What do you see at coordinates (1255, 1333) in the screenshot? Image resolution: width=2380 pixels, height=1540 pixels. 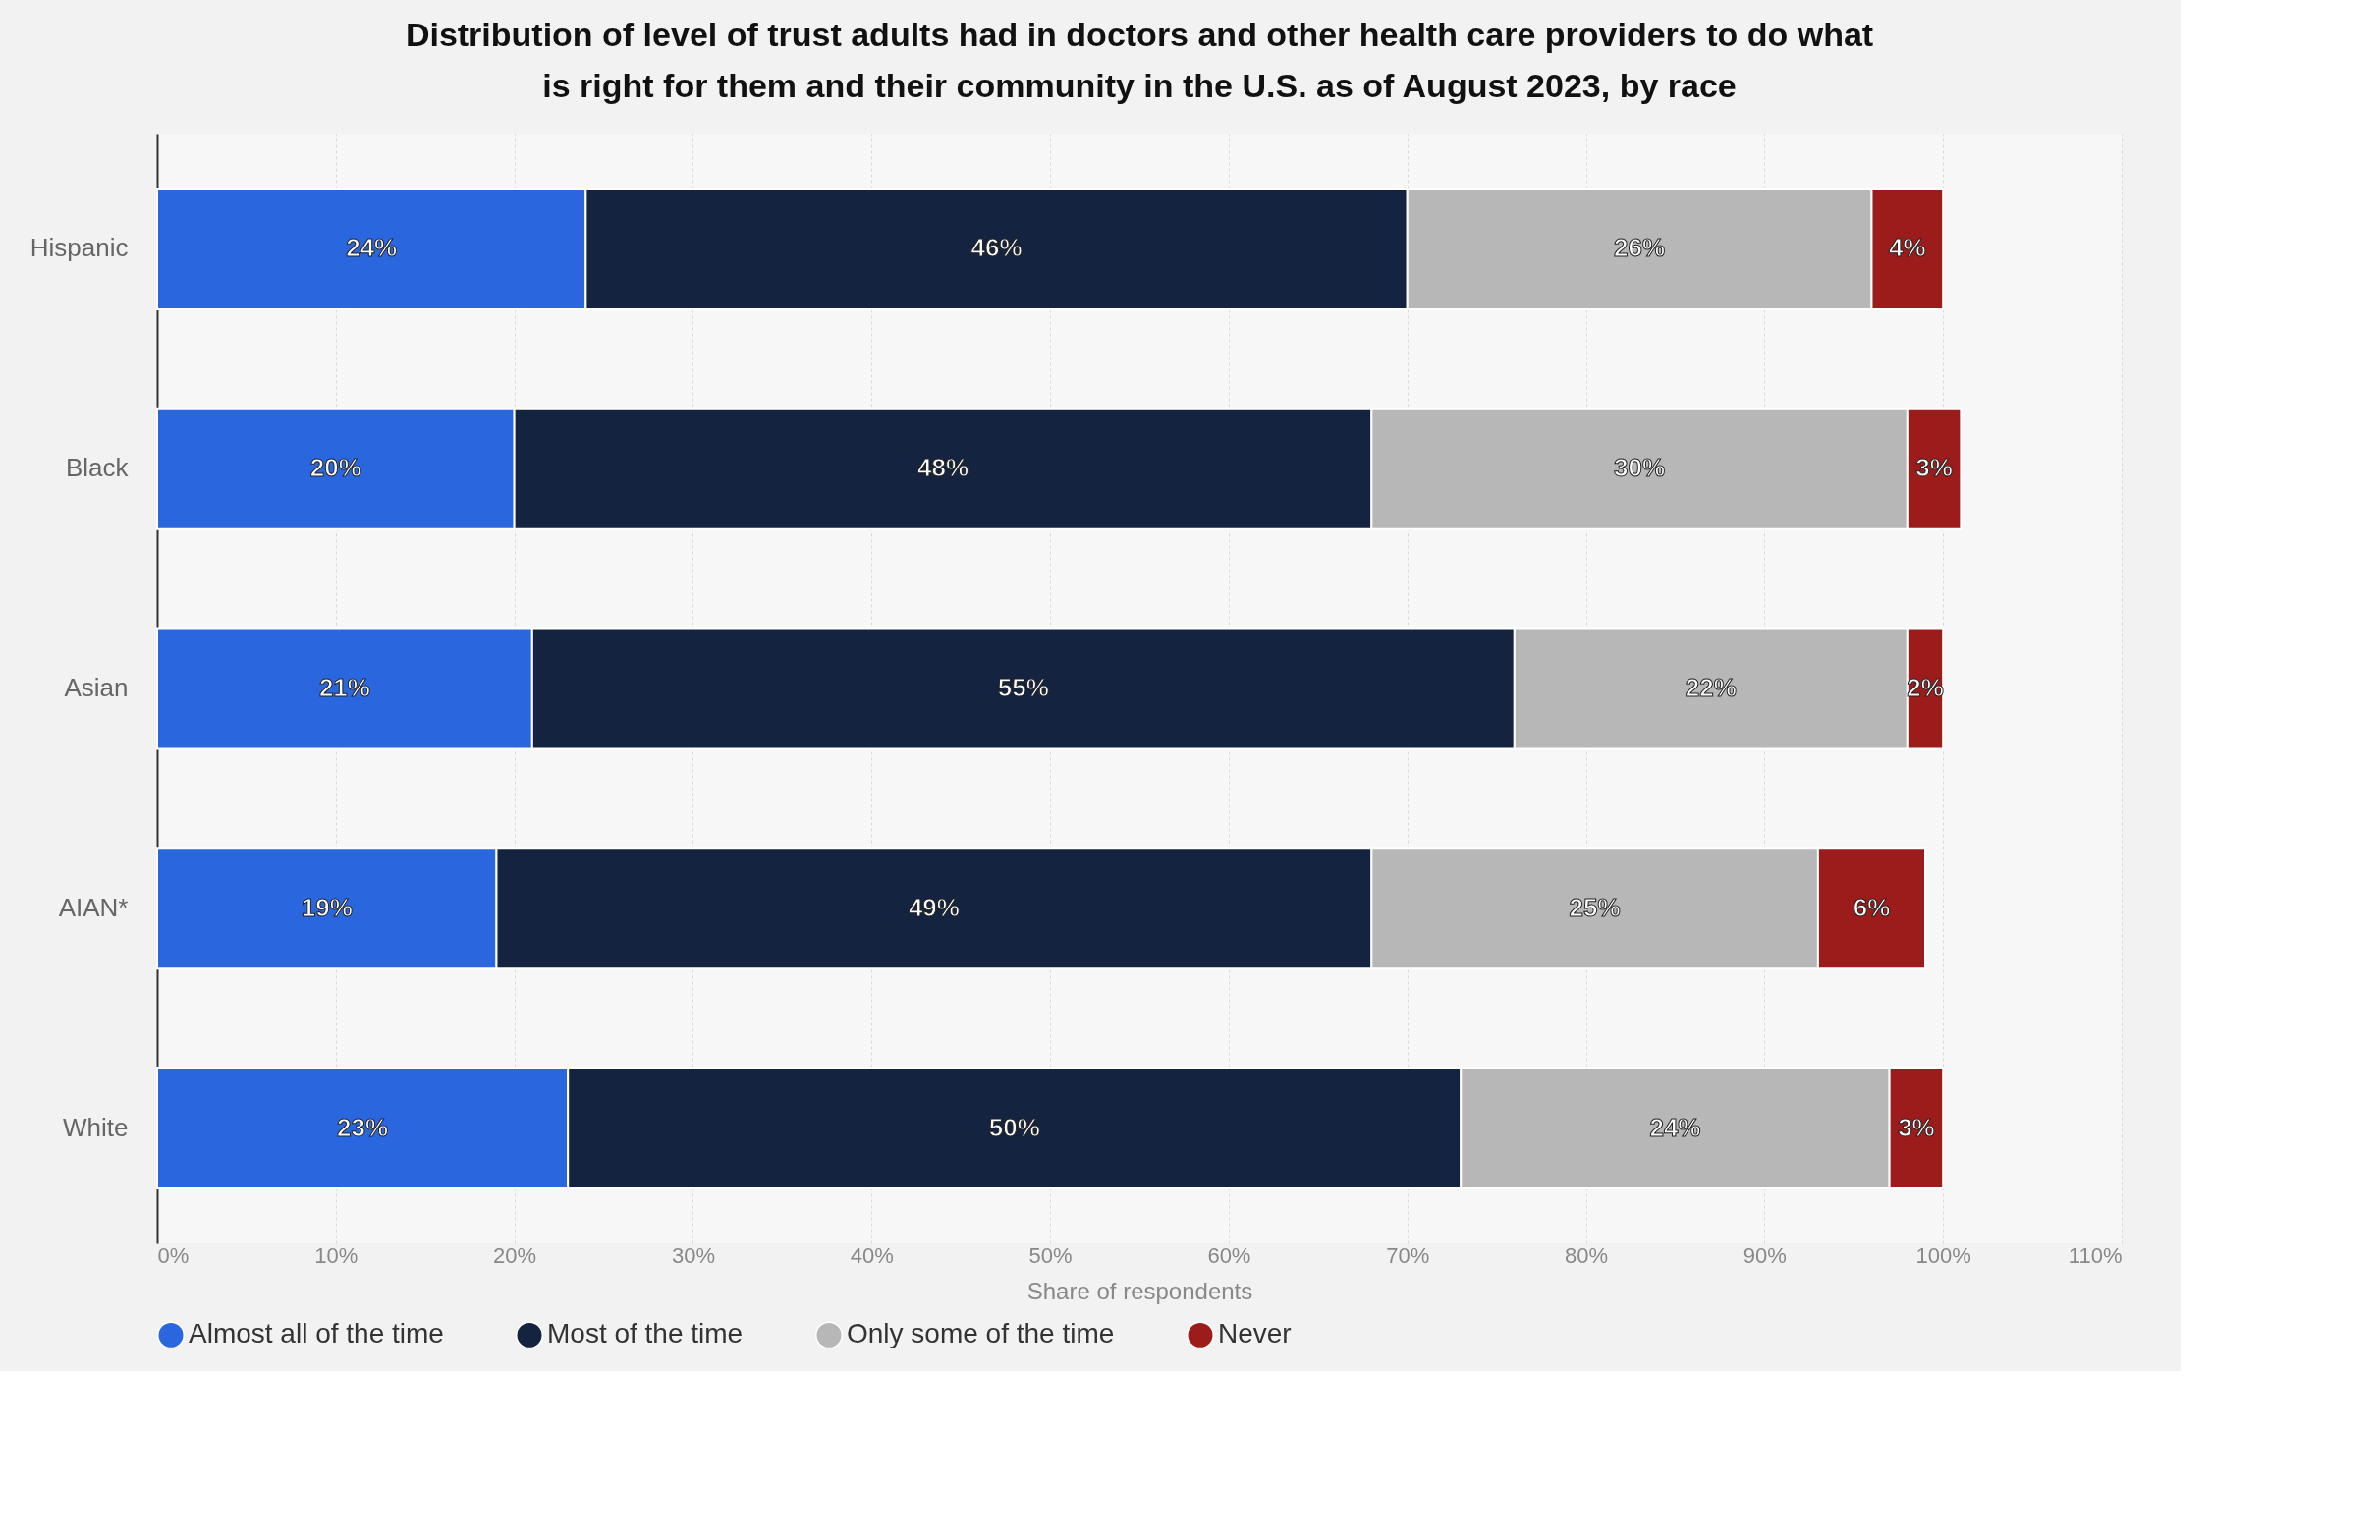 I see `legend-label: Never` at bounding box center [1255, 1333].